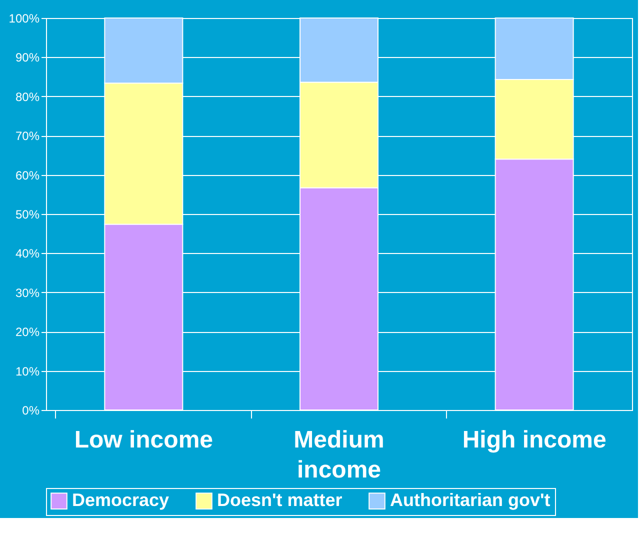 The width and height of the screenshot is (644, 548). What do you see at coordinates (27, 97) in the screenshot?
I see `y-tick-label: 80%` at bounding box center [27, 97].